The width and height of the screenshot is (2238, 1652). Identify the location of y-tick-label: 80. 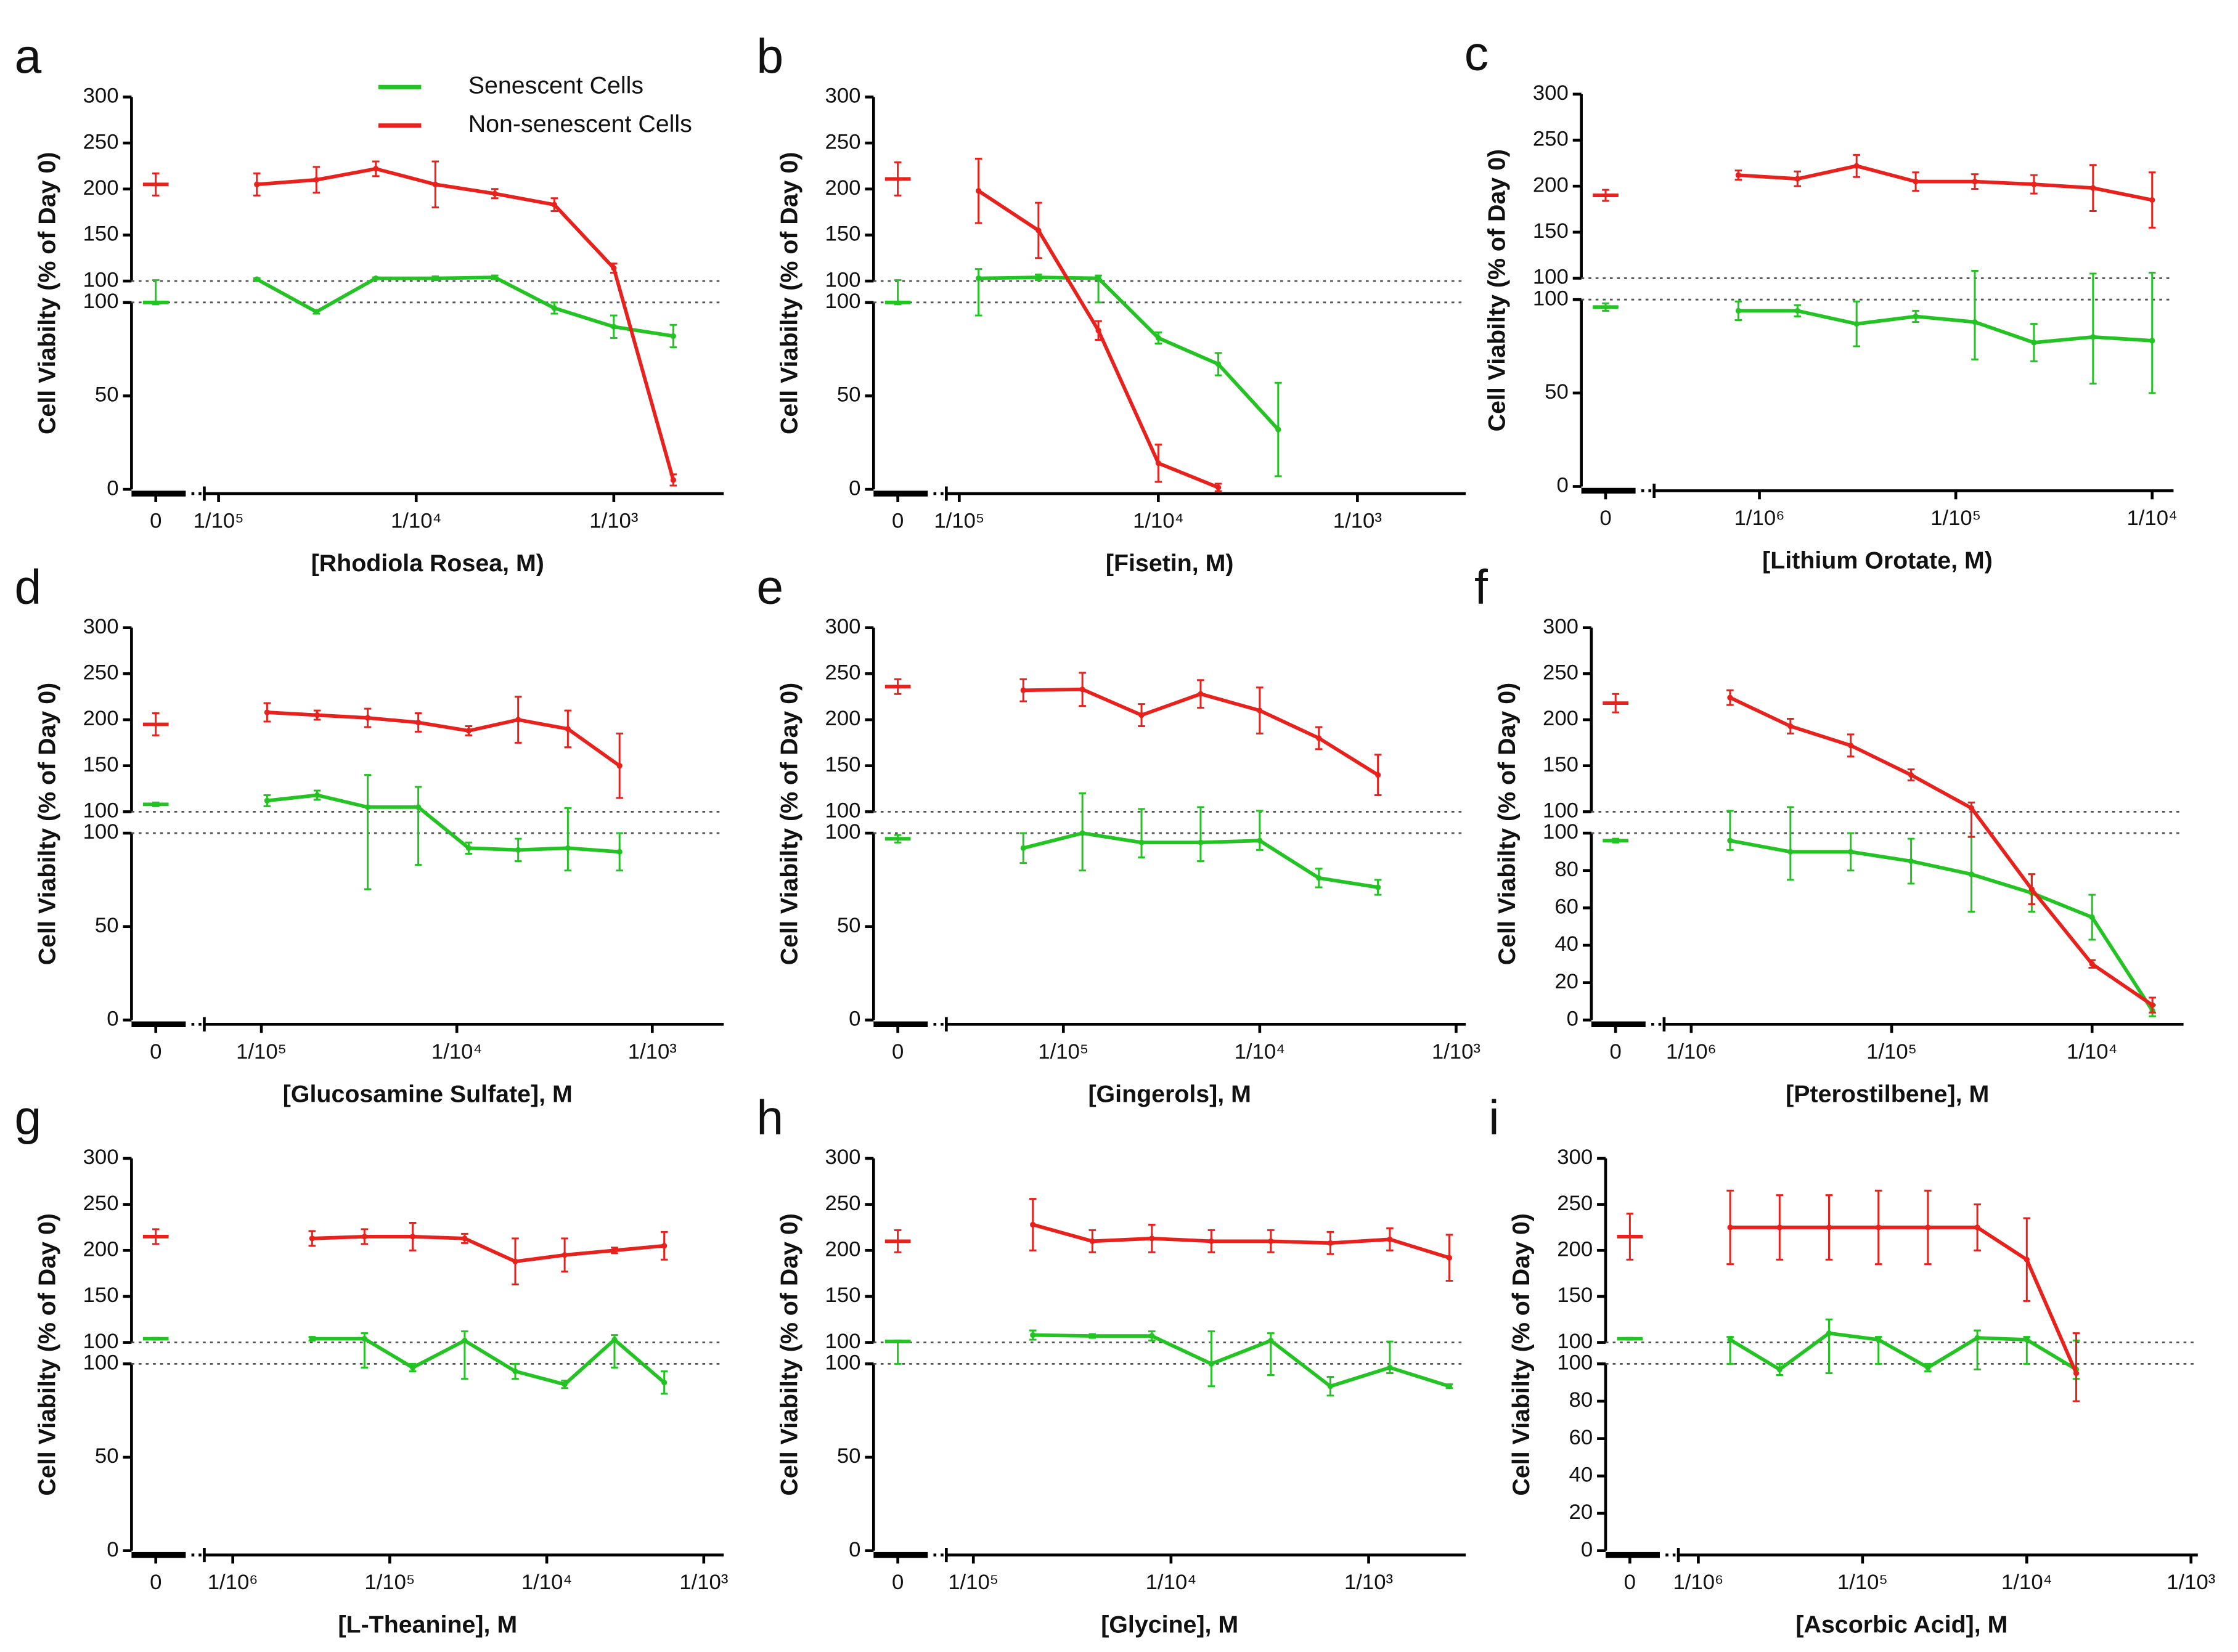
(1566, 869).